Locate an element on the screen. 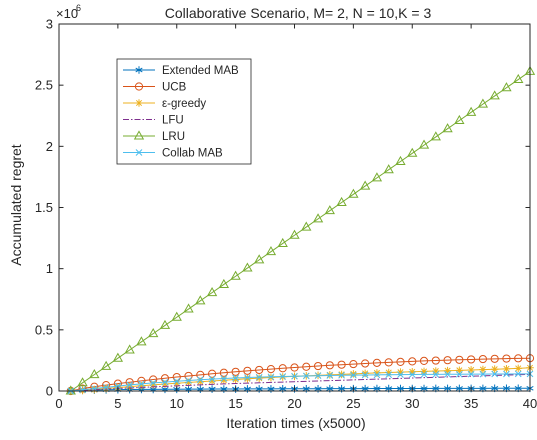 This screenshot has height=440, width=537. y-exponent-power: 6 is located at coordinates (78, 8).